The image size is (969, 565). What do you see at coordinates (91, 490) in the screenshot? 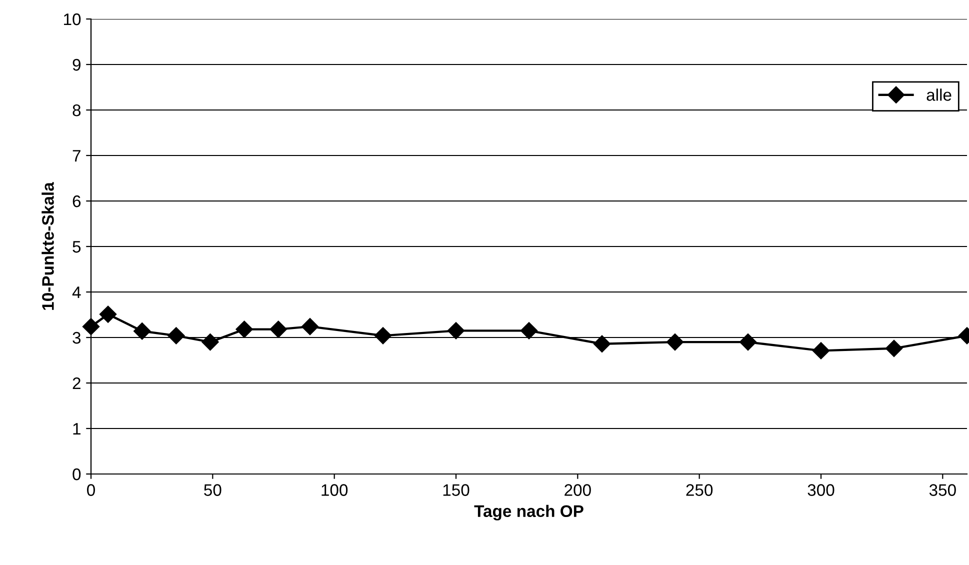
I see `x-tick-label: 0` at bounding box center [91, 490].